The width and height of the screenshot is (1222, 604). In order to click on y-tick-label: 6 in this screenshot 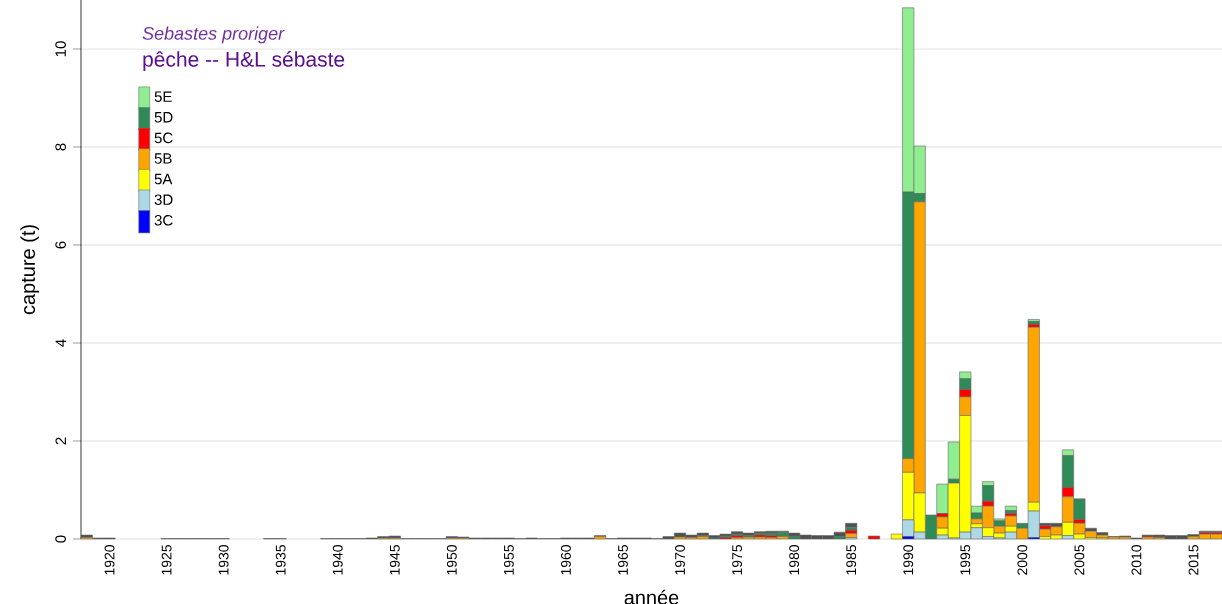, I will do `click(60, 245)`.